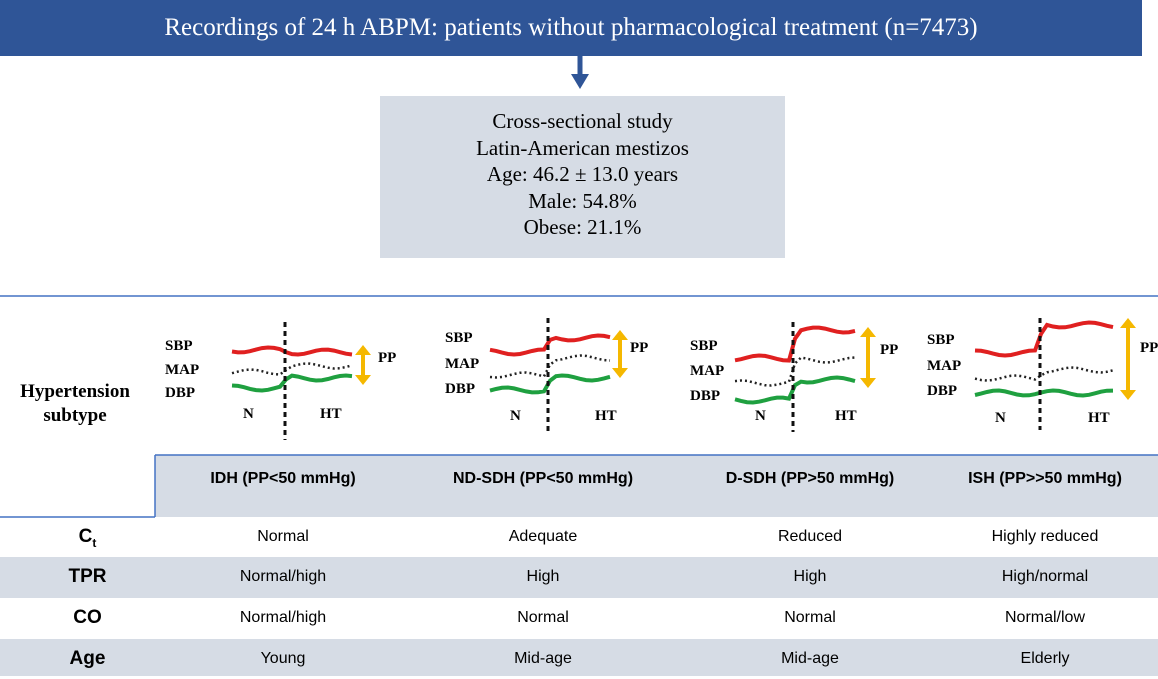 This screenshot has width=1158, height=679. I want to click on study-line: Age: 46.2 ± 13.0 years, so click(582, 174).